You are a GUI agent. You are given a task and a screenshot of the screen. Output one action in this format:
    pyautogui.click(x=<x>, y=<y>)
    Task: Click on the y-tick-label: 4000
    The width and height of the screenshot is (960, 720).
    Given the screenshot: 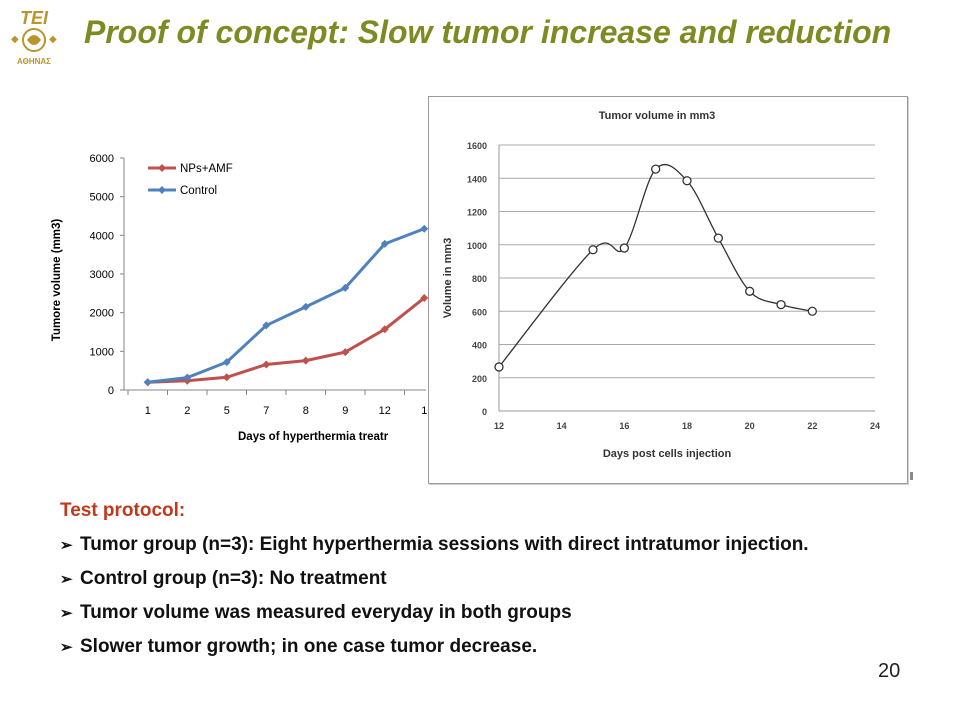 What is the action you would take?
    pyautogui.click(x=102, y=236)
    